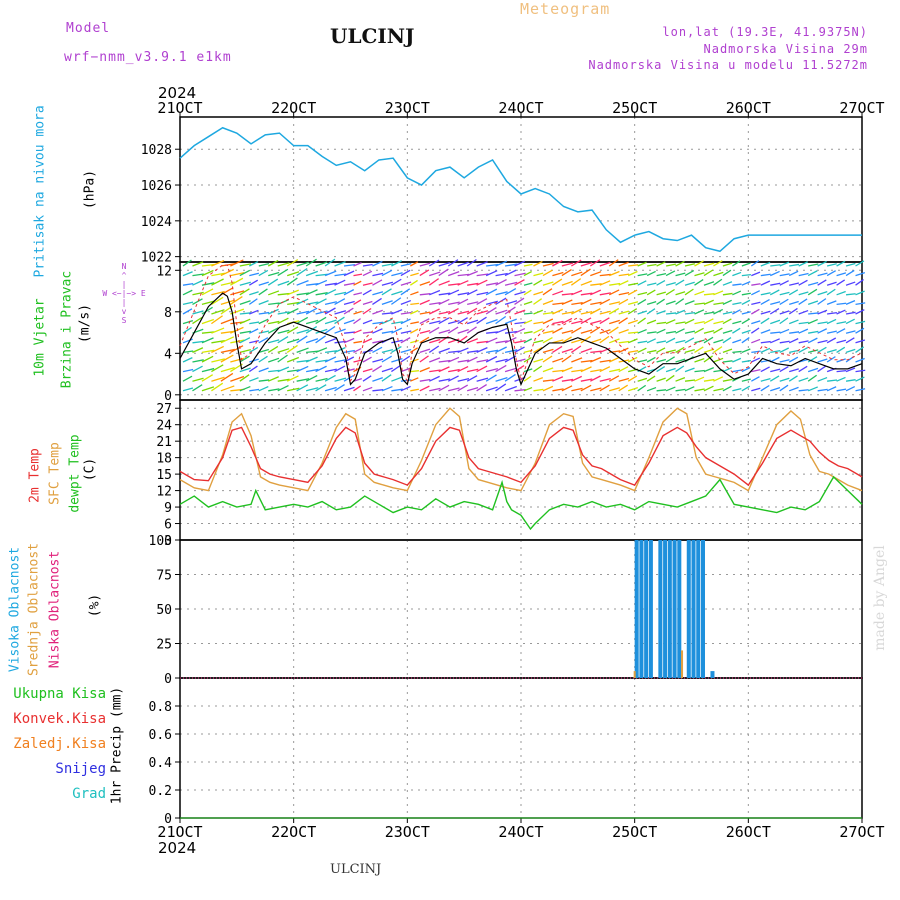 This screenshot has width=900, height=900. I want to click on cloud-mid-bar, so click(682, 664).